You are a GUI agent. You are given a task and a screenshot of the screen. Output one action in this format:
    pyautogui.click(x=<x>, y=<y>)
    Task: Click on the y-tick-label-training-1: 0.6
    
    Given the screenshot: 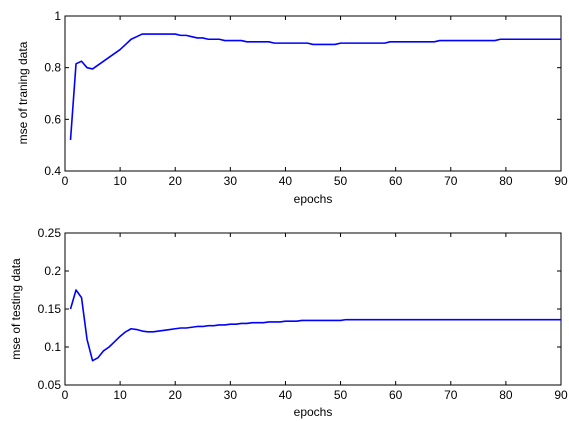 What is the action you would take?
    pyautogui.click(x=52, y=119)
    